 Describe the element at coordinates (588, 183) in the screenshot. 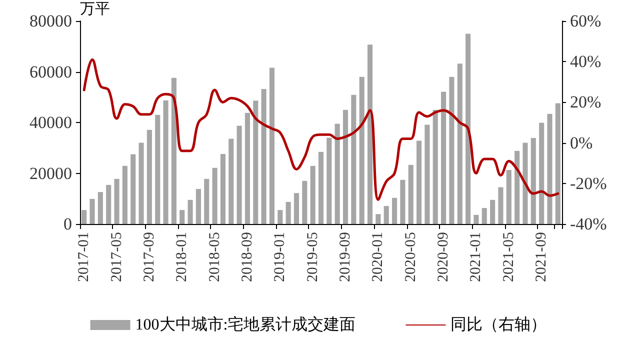

I see `y2-tick-label: -20%` at that location.